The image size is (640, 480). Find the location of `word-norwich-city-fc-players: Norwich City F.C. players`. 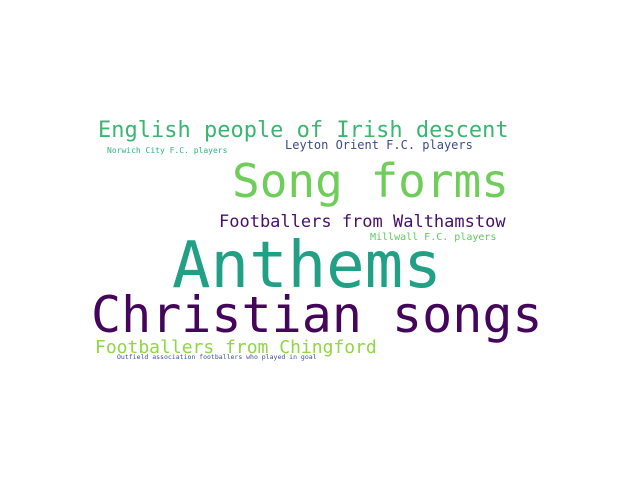

word-norwich-city-fc-players: Norwich City F.C. players is located at coordinates (167, 150).